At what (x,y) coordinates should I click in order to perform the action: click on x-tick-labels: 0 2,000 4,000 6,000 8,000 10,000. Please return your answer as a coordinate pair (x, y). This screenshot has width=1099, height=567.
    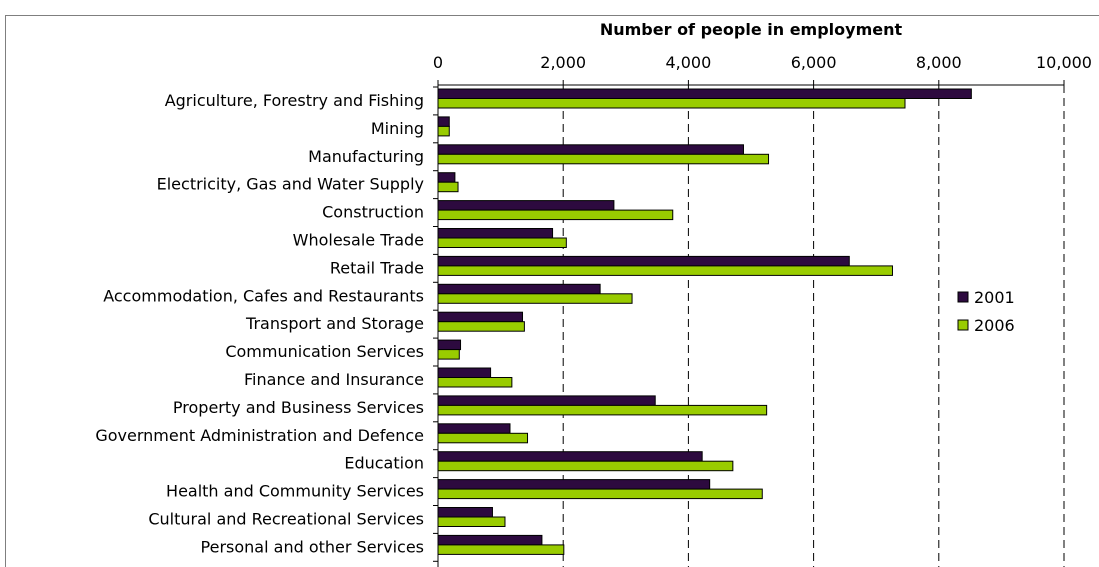
    Looking at the image, I should click on (762, 62).